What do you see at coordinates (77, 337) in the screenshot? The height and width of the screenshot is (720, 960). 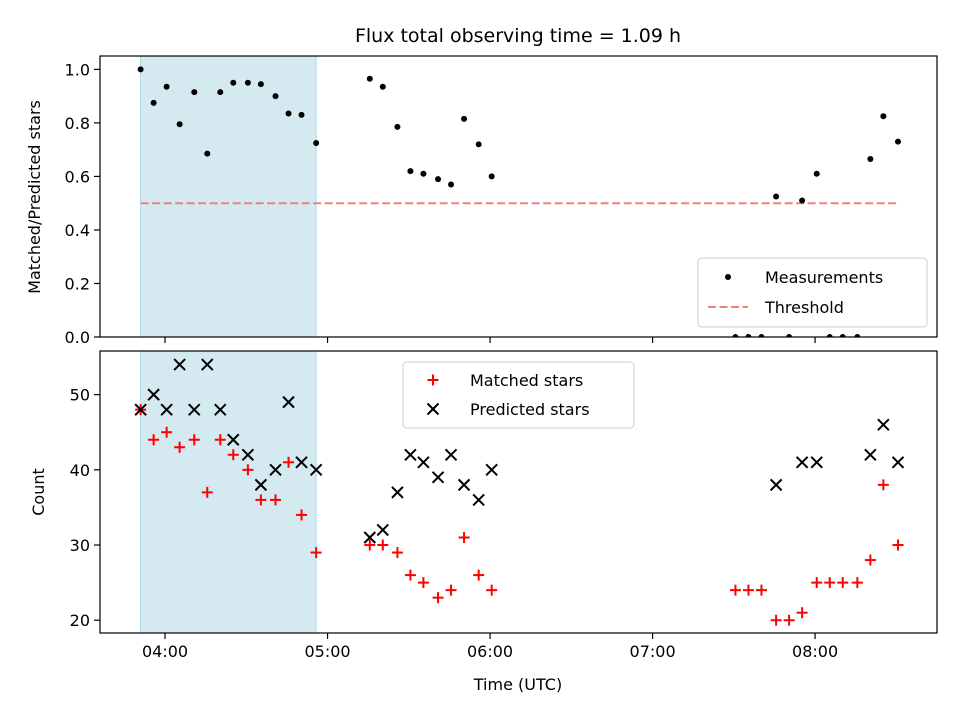 I see `y-tick-label: 0.0` at bounding box center [77, 337].